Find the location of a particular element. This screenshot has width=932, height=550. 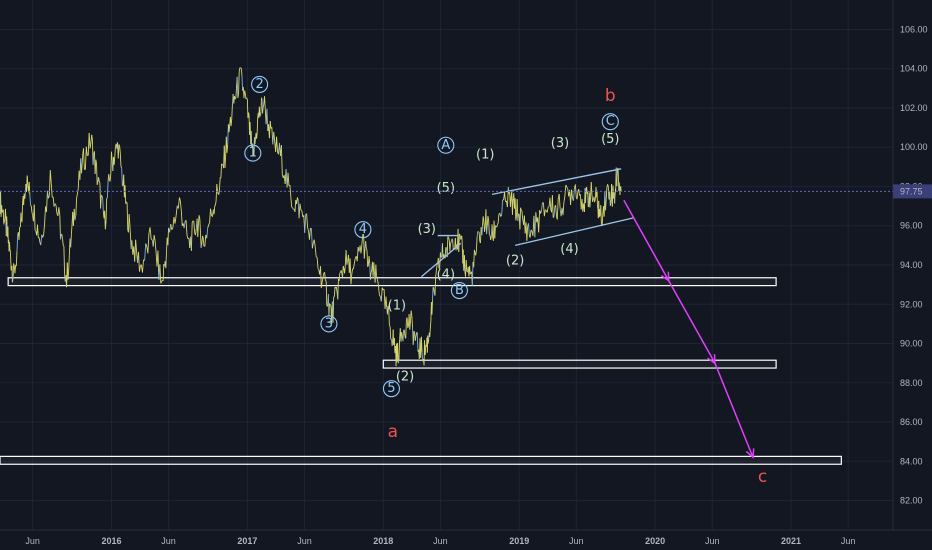

trend-channel-lines is located at coordinates (527, 223).